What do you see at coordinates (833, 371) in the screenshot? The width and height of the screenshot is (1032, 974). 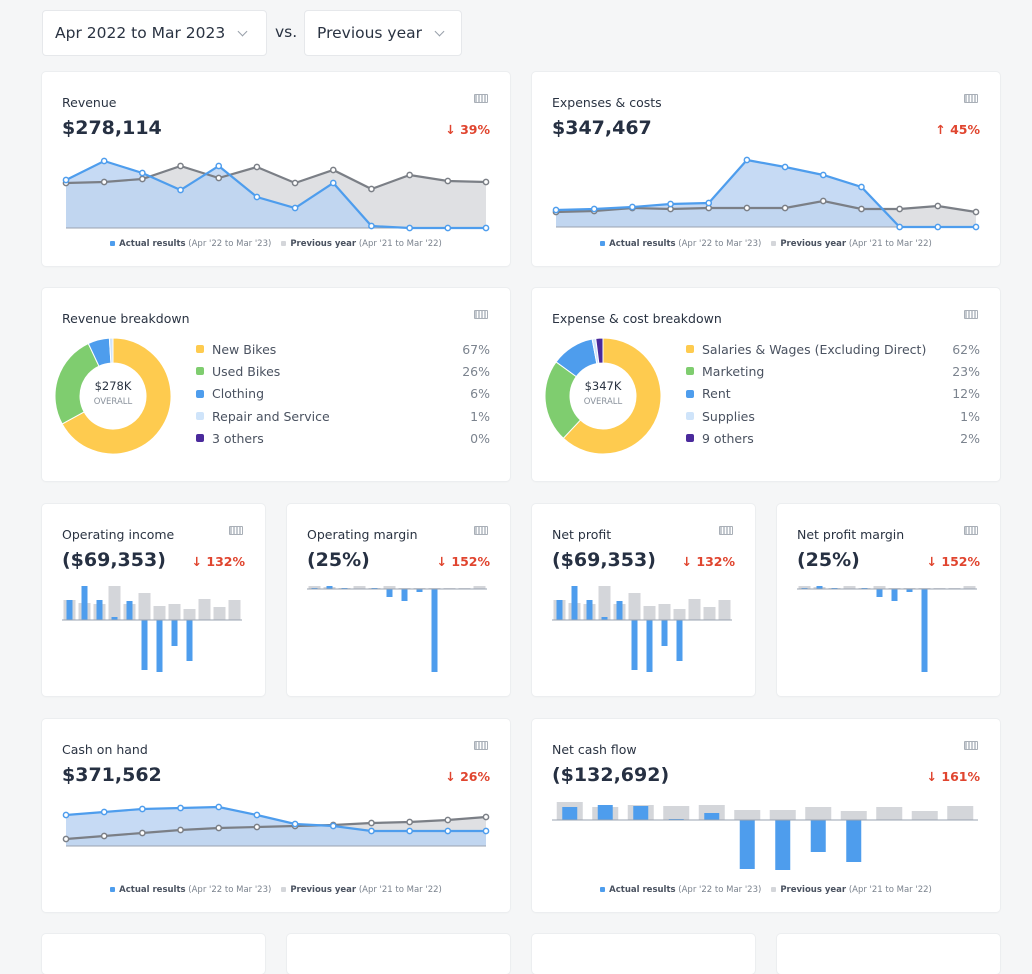 I see `breakdown-item: Marketing 23%` at bounding box center [833, 371].